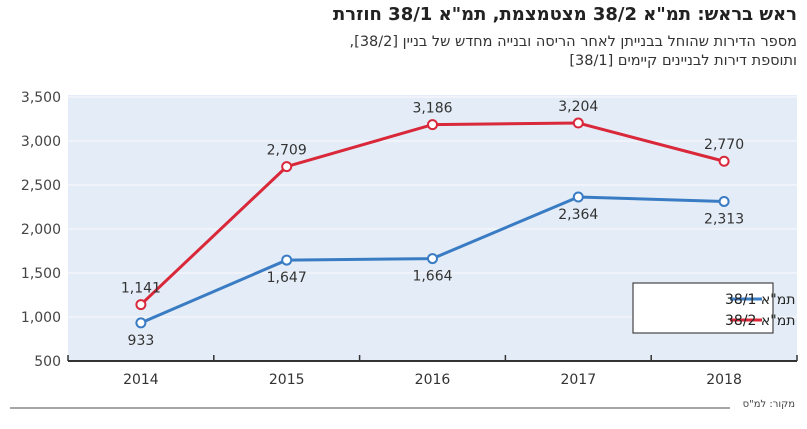 This screenshot has height=429, width=807. I want to click on data-label-s382: 3,204, so click(578, 107).